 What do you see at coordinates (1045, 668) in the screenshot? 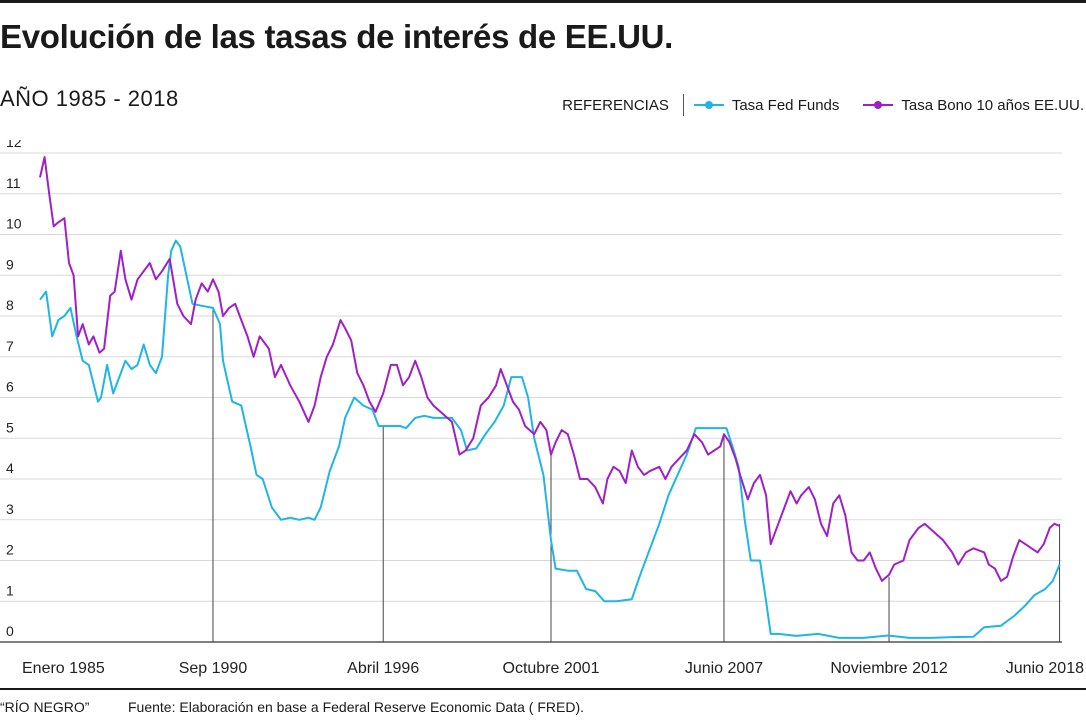
I see `x-tick-label-6: Junio 2018` at bounding box center [1045, 668].